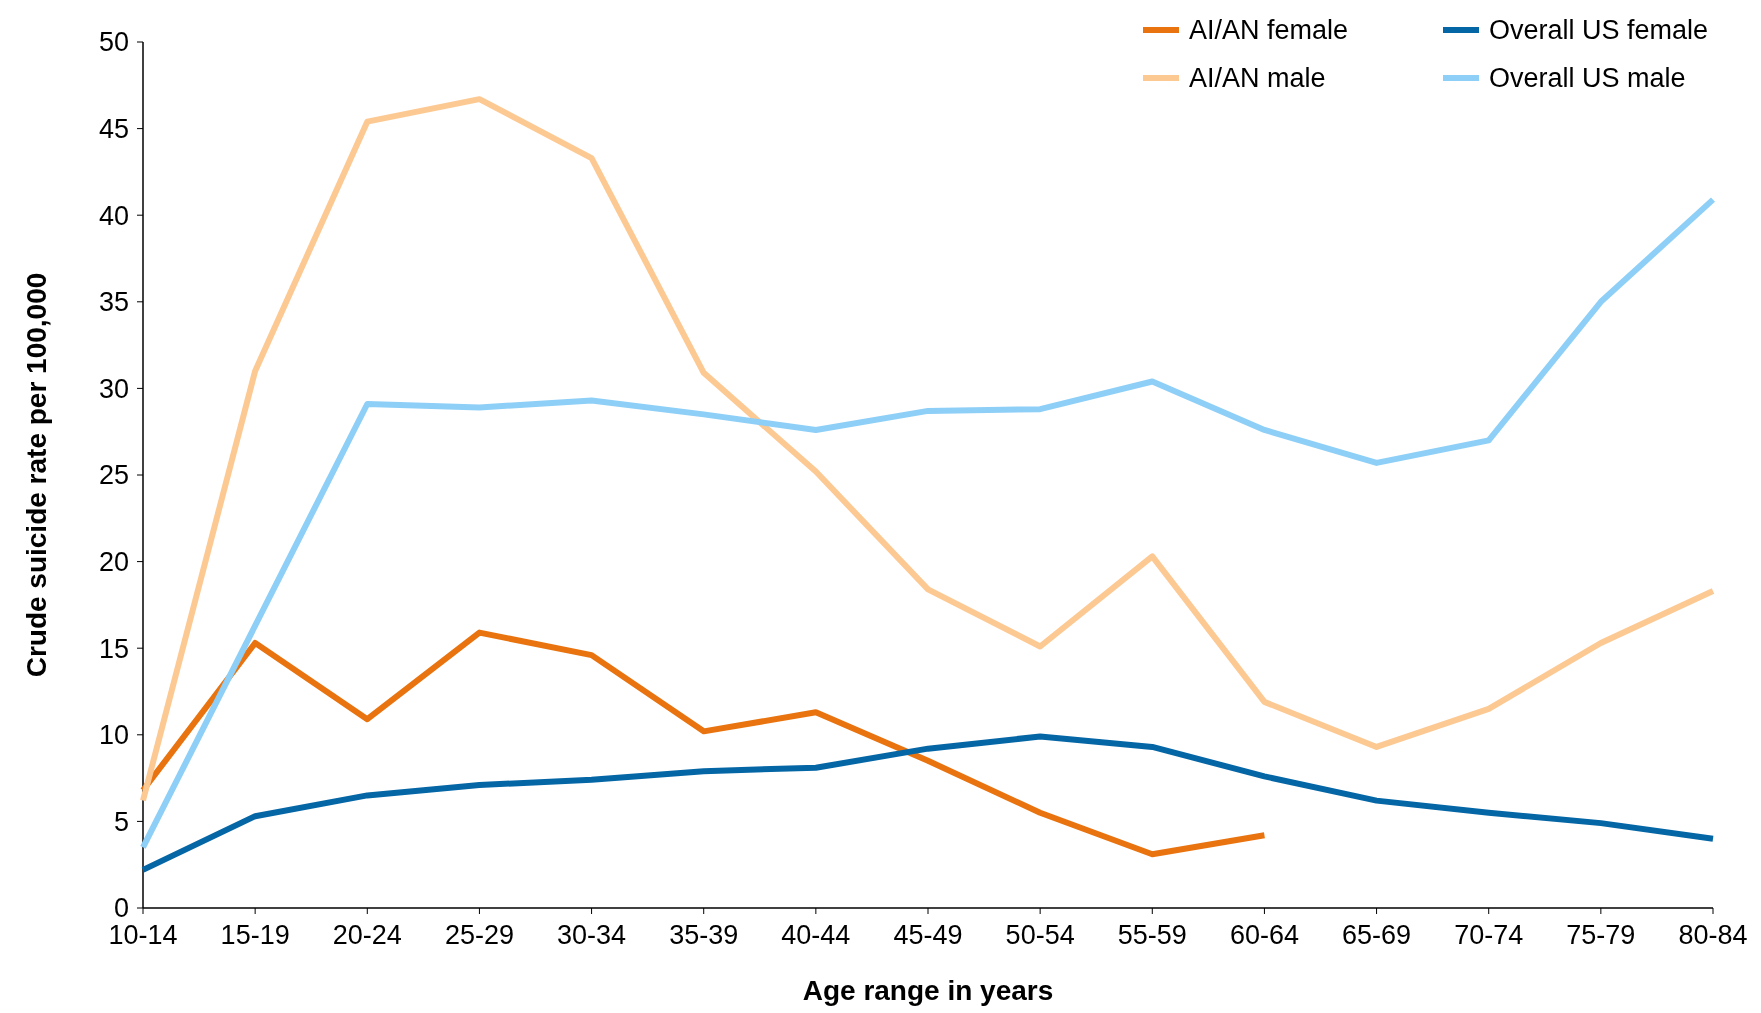 Image resolution: width=1761 pixels, height=1013 pixels. What do you see at coordinates (255, 935) in the screenshot?
I see `x-tick-label: 15-19` at bounding box center [255, 935].